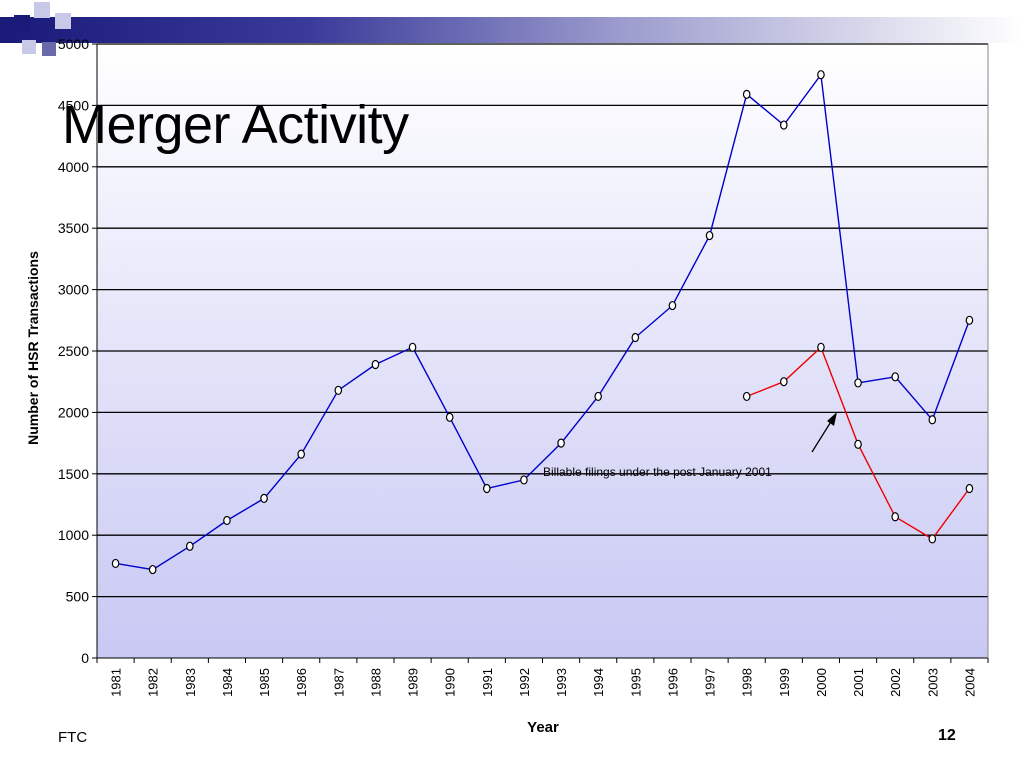  What do you see at coordinates (153, 682) in the screenshot?
I see `x-tick-label: 1982` at bounding box center [153, 682].